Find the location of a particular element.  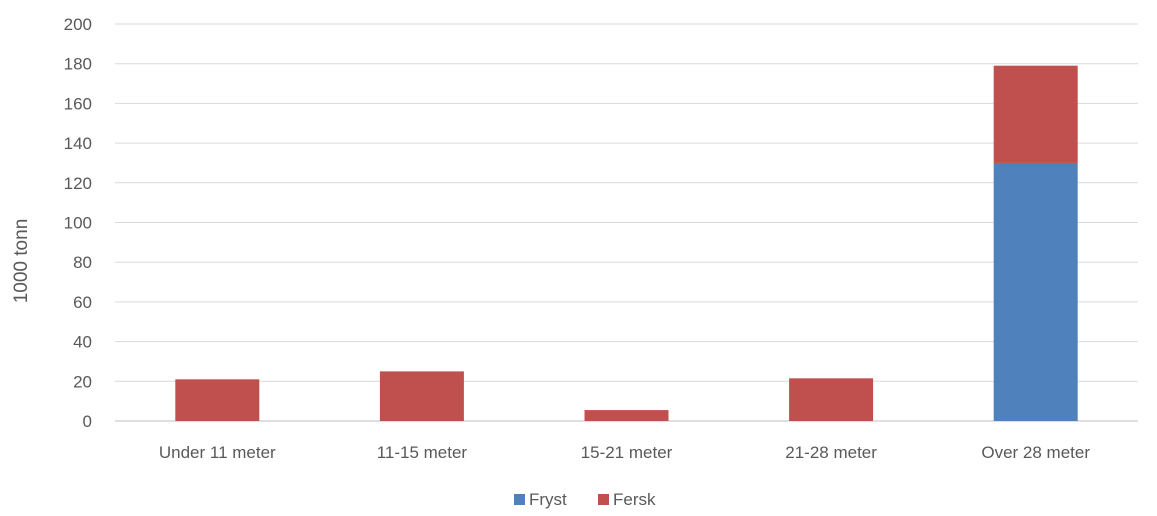

legend-label-fryst: Fryst is located at coordinates (548, 499).